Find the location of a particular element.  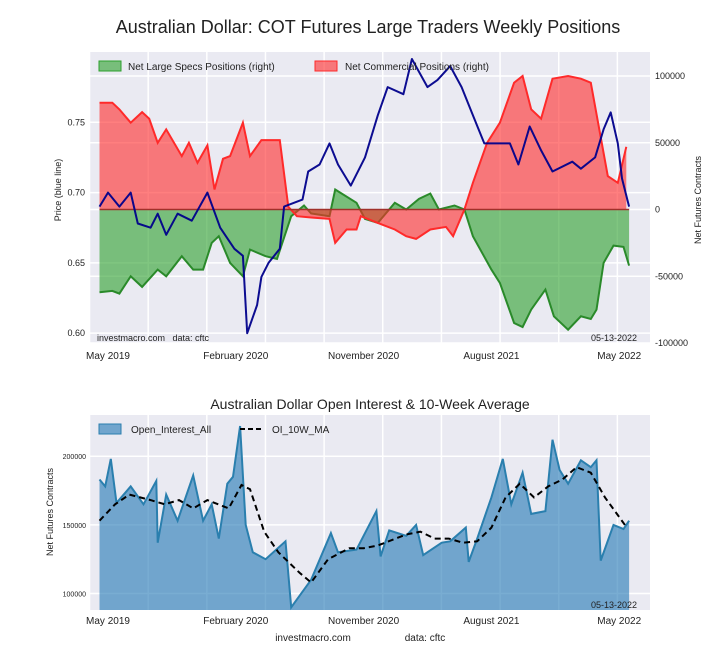

y-tick-label: 100000 is located at coordinates (74, 595).